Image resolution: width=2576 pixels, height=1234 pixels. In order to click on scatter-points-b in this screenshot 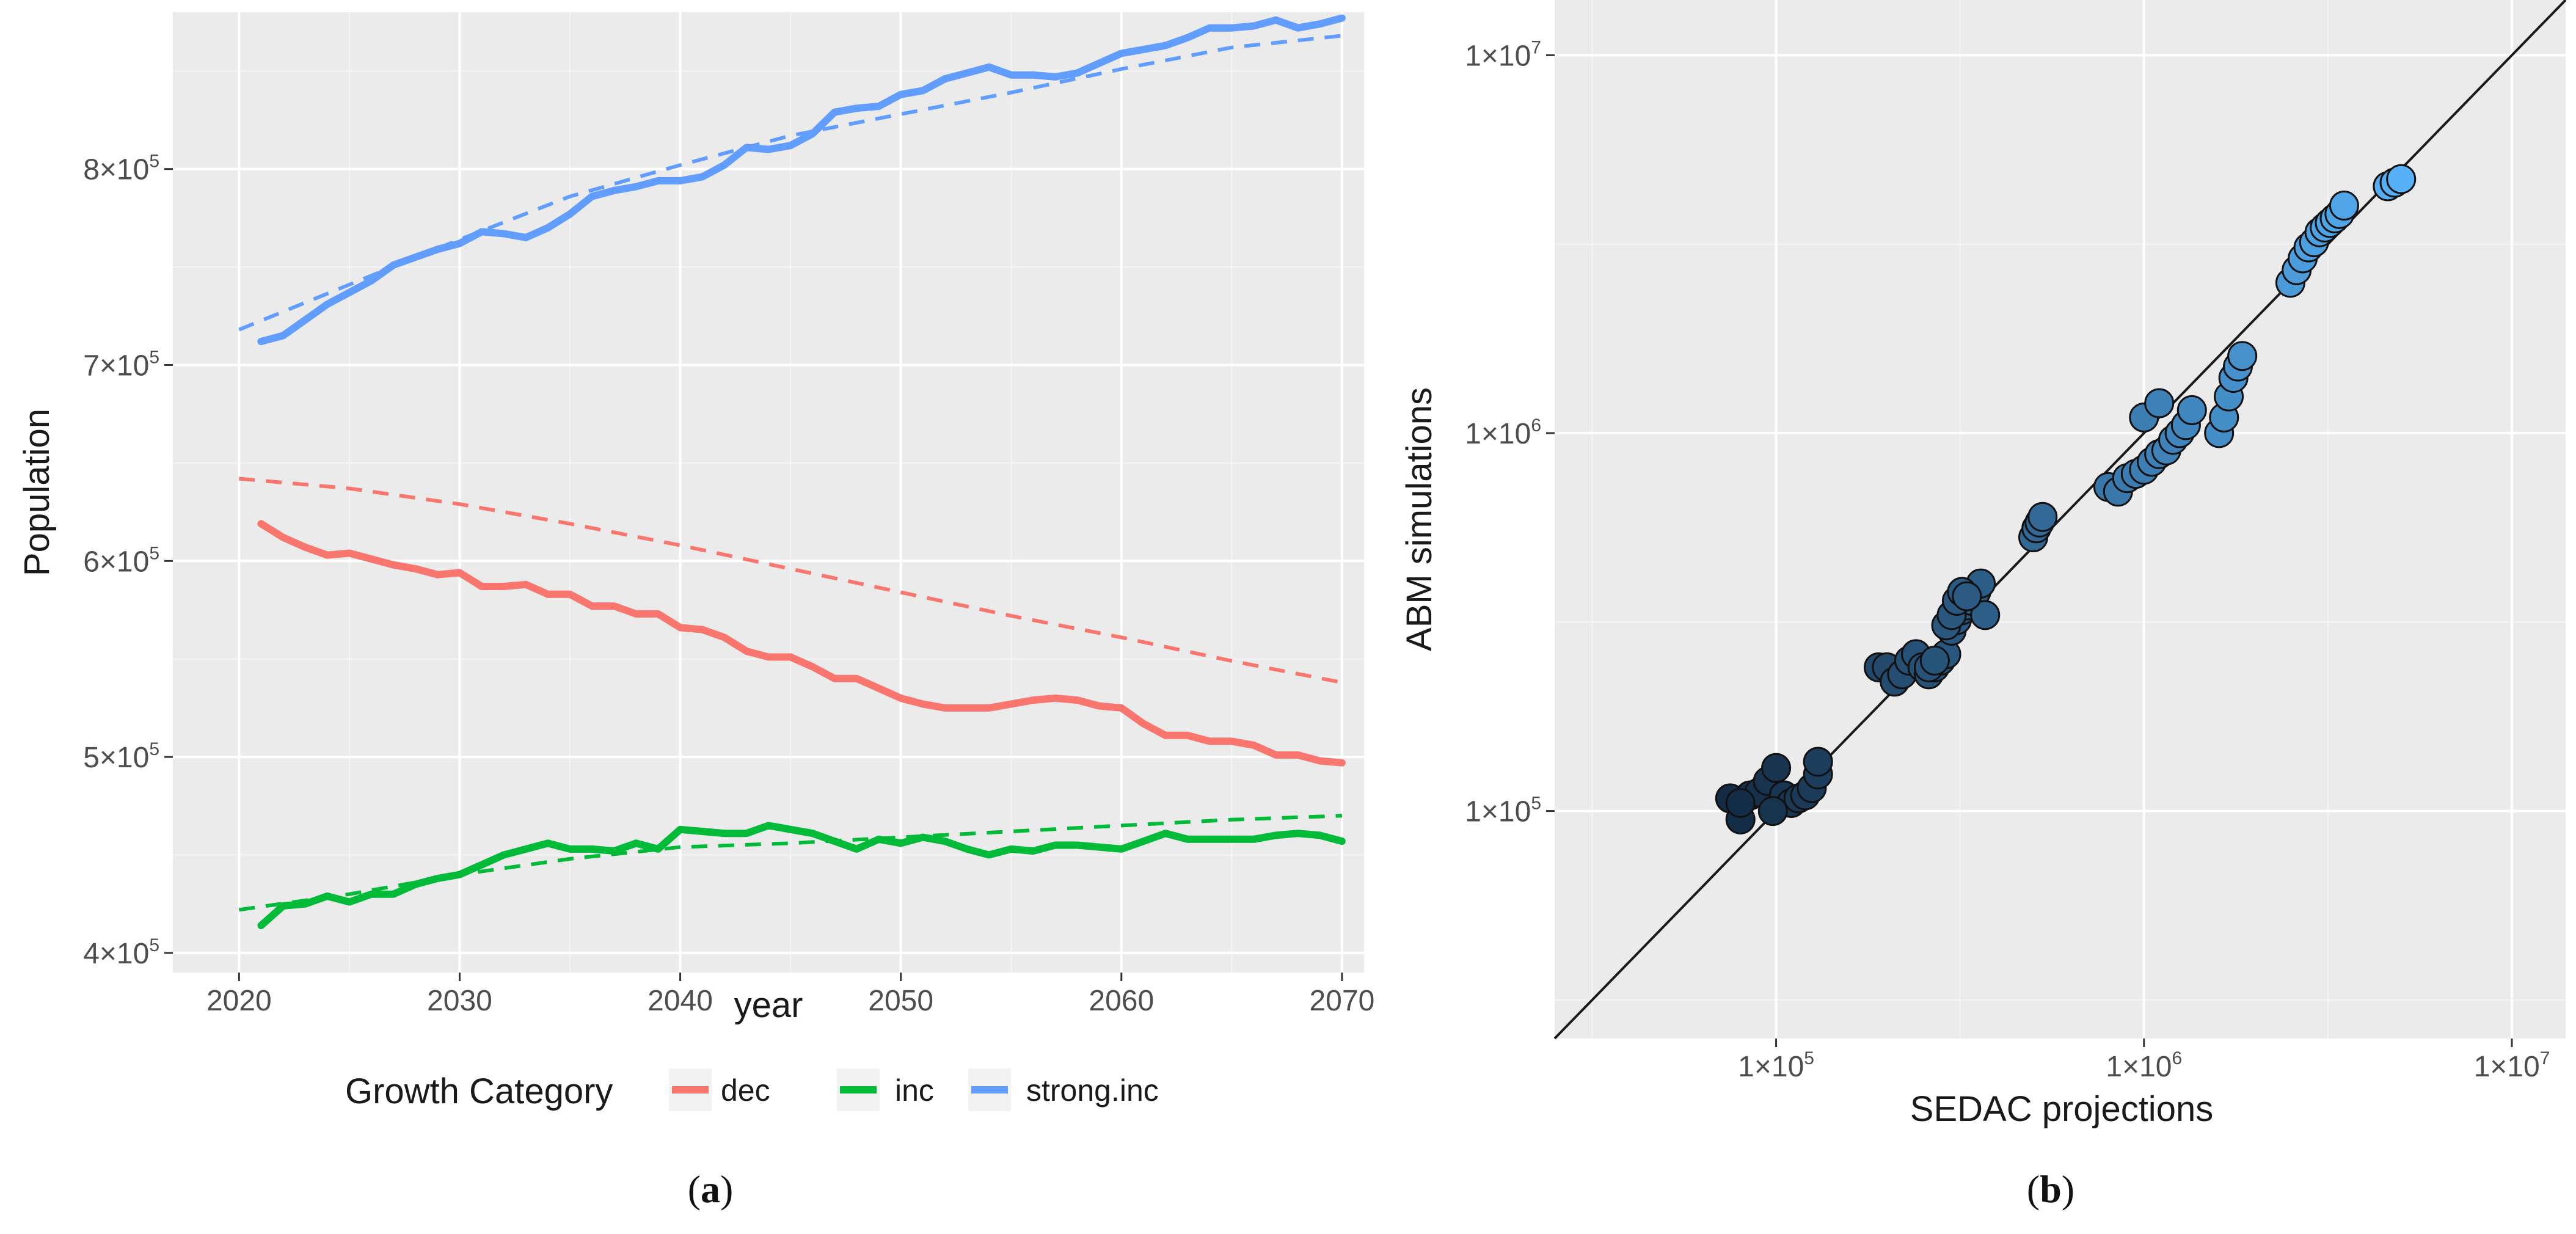, I will do `click(2066, 499)`.